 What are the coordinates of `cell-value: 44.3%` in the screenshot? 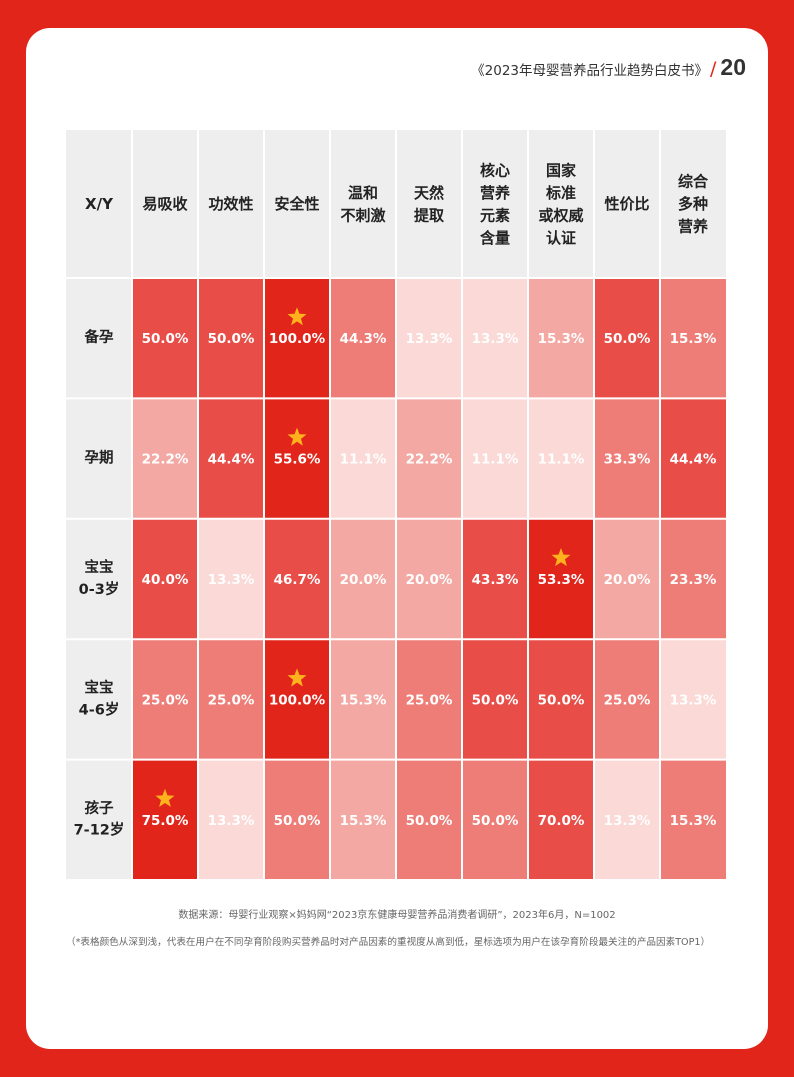 It's located at (363, 339).